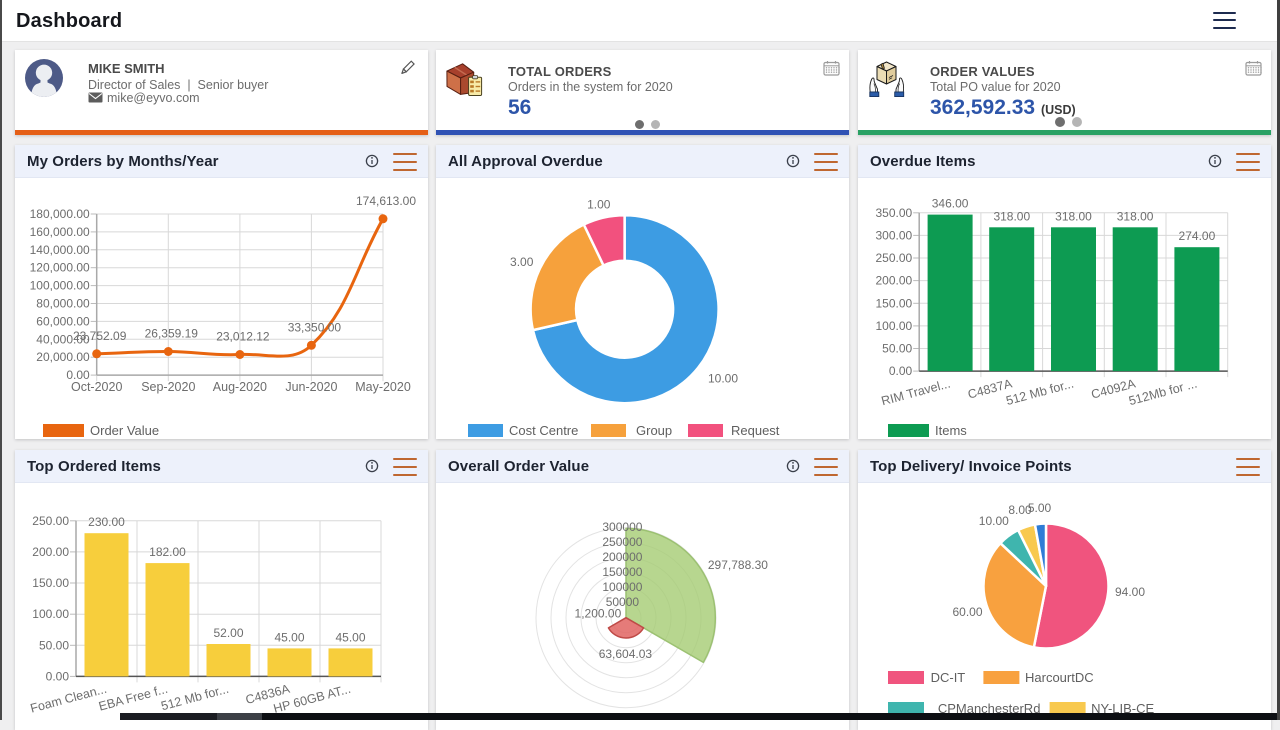  Describe the element at coordinates (386, 201) in the screenshot. I see `svg-text: 174,613.00` at that location.